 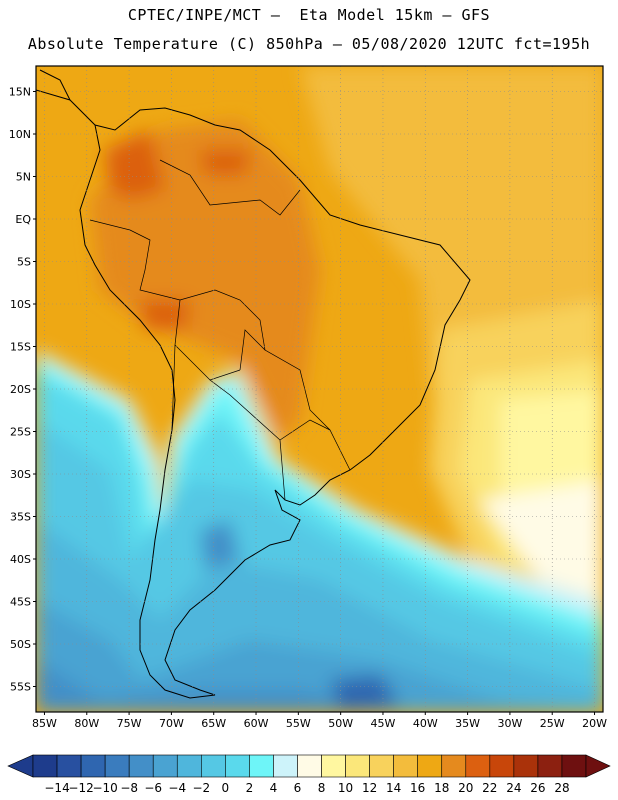 What do you see at coordinates (226, 788) in the screenshot?
I see `colorbar-label: 0` at bounding box center [226, 788].